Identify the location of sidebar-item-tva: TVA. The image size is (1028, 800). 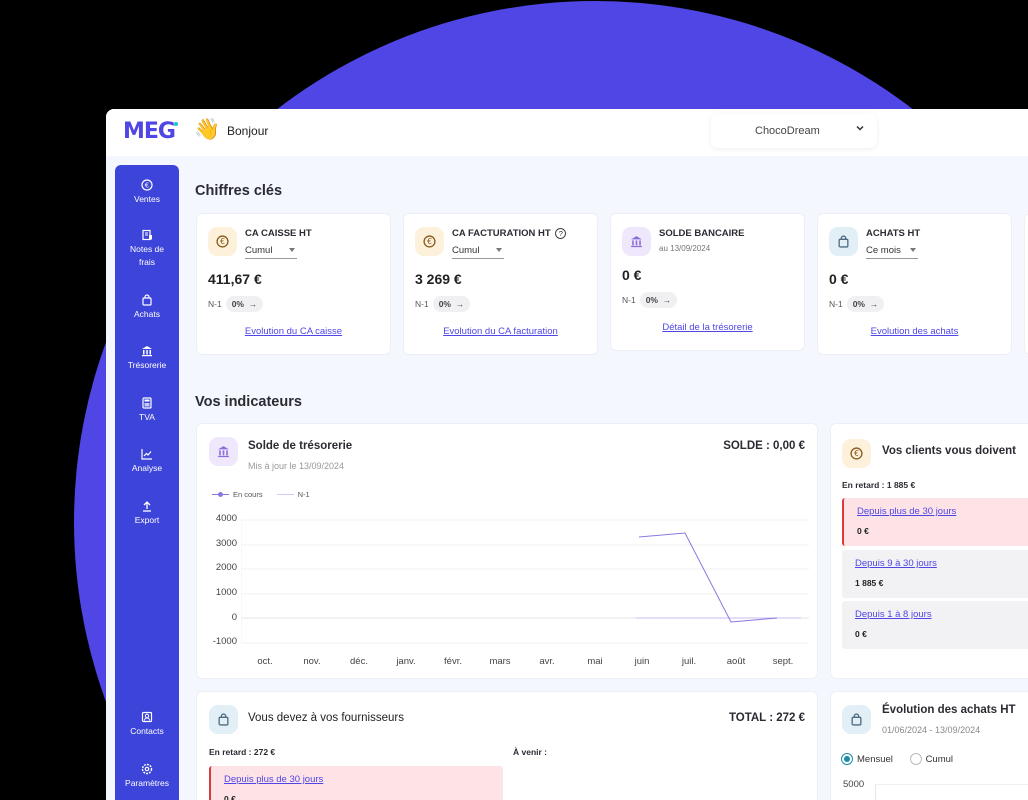
(147, 410).